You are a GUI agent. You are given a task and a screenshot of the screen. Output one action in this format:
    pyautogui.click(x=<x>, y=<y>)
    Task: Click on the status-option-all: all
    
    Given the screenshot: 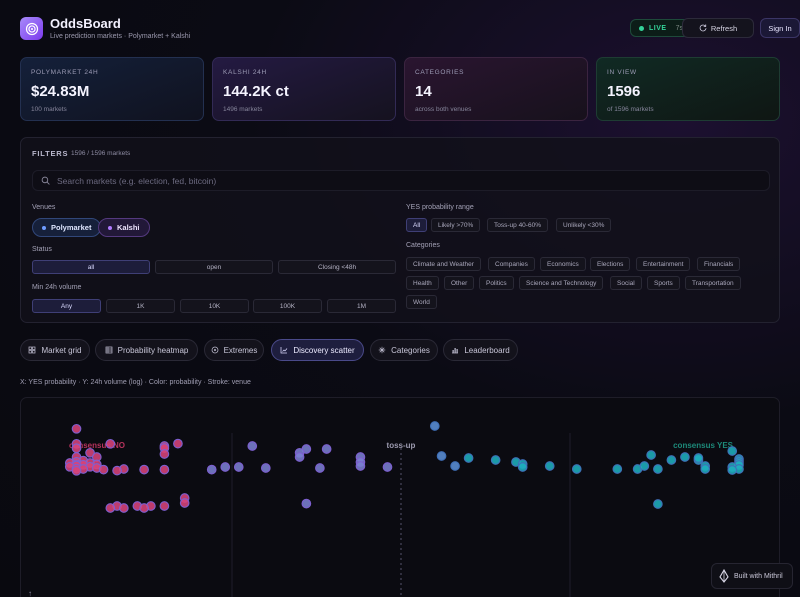 What is the action you would take?
    pyautogui.click(x=91, y=267)
    